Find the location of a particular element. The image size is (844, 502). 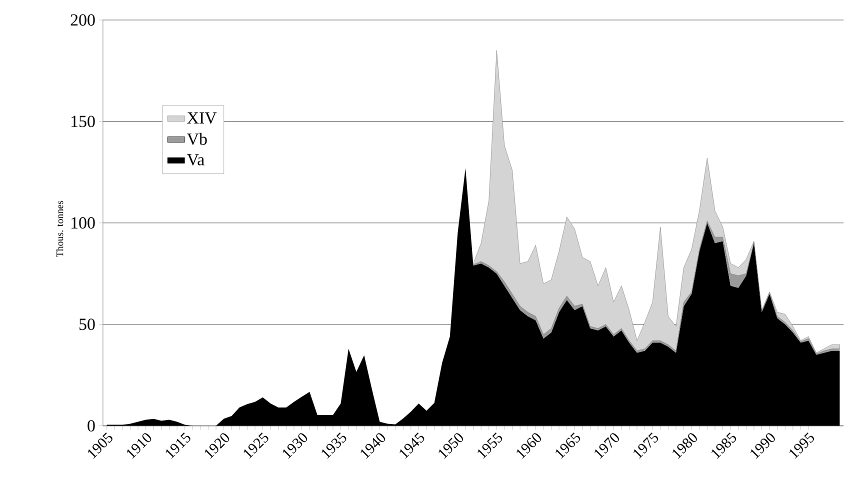

y-axis-title: Thous. tonnes is located at coordinates (60, 229).